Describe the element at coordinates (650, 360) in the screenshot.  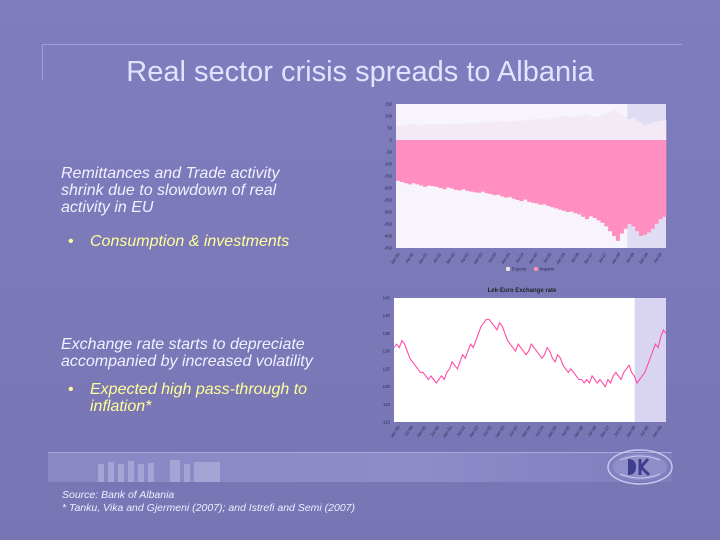
I see `highlight-region` at that location.